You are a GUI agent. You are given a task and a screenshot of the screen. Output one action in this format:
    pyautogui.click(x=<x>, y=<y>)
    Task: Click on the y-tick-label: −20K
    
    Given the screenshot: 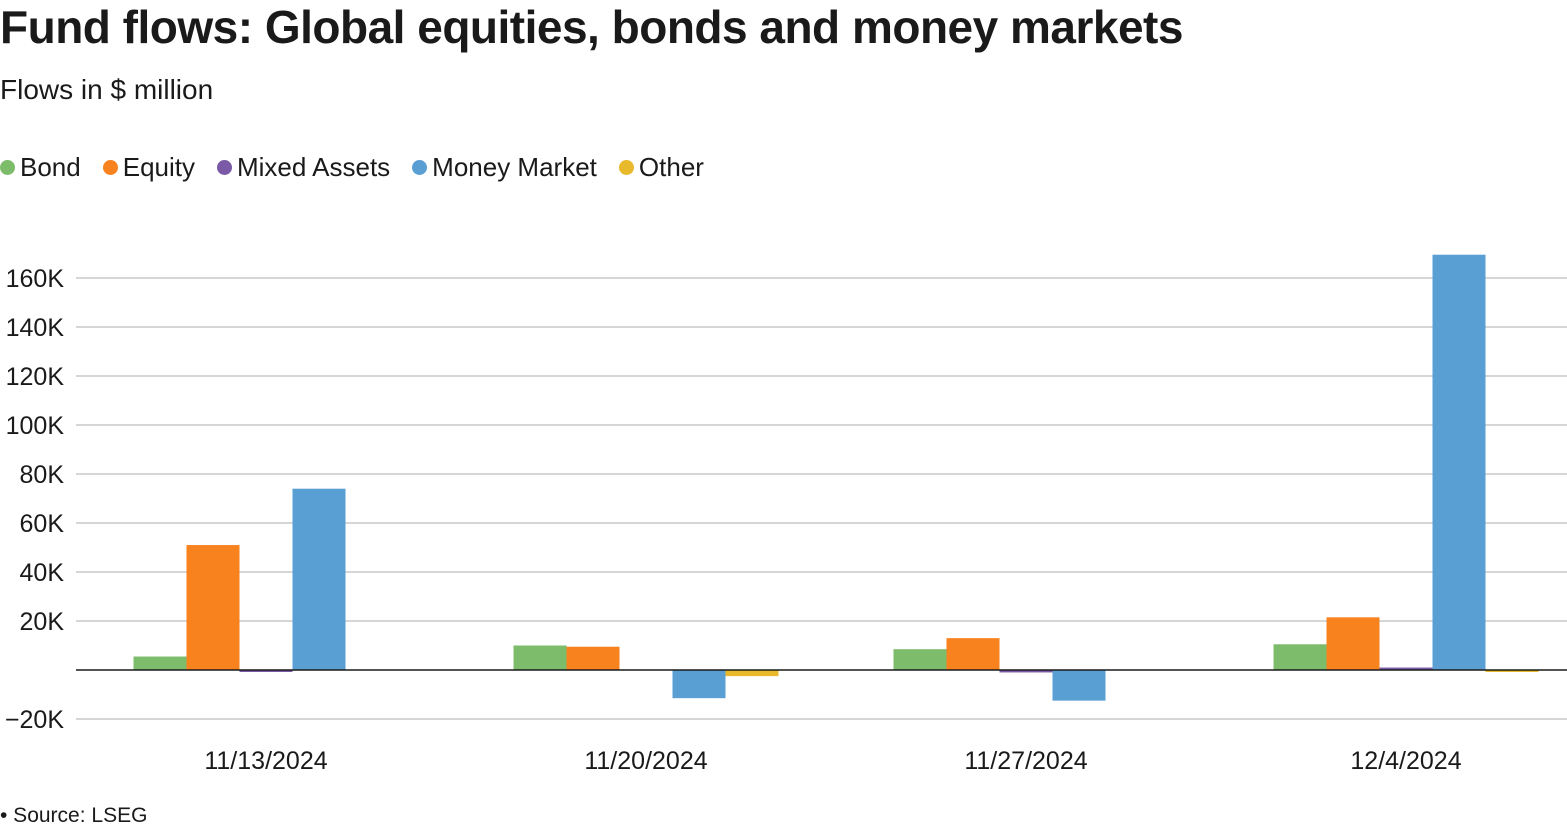 What is the action you would take?
    pyautogui.click(x=34, y=720)
    